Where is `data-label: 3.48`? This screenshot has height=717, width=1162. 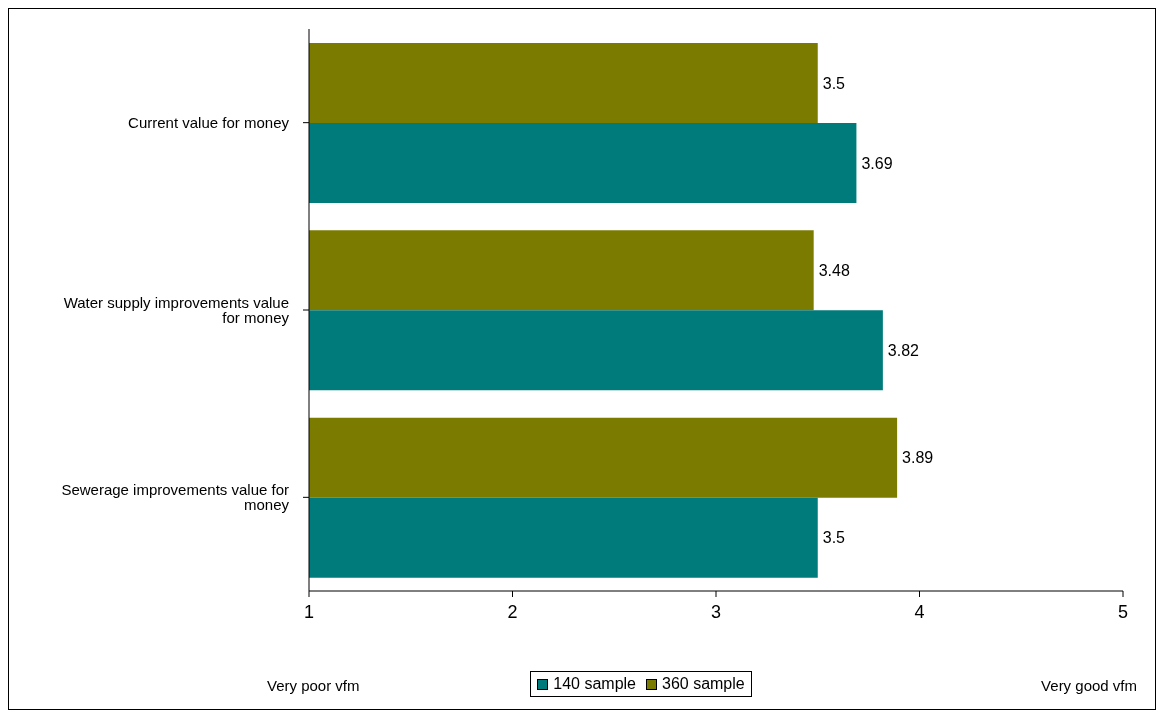
data-label: 3.48 is located at coordinates (834, 271).